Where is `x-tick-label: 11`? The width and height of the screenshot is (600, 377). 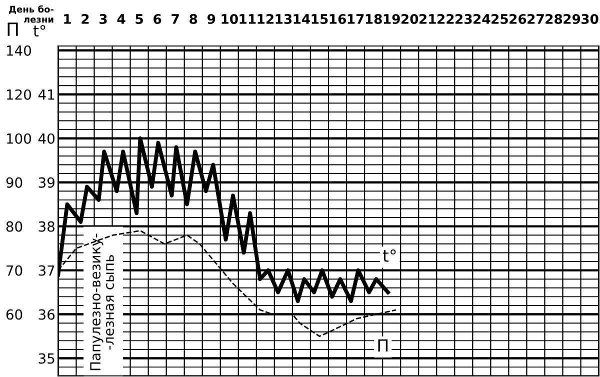
x-tick-label: 11 is located at coordinates (248, 19).